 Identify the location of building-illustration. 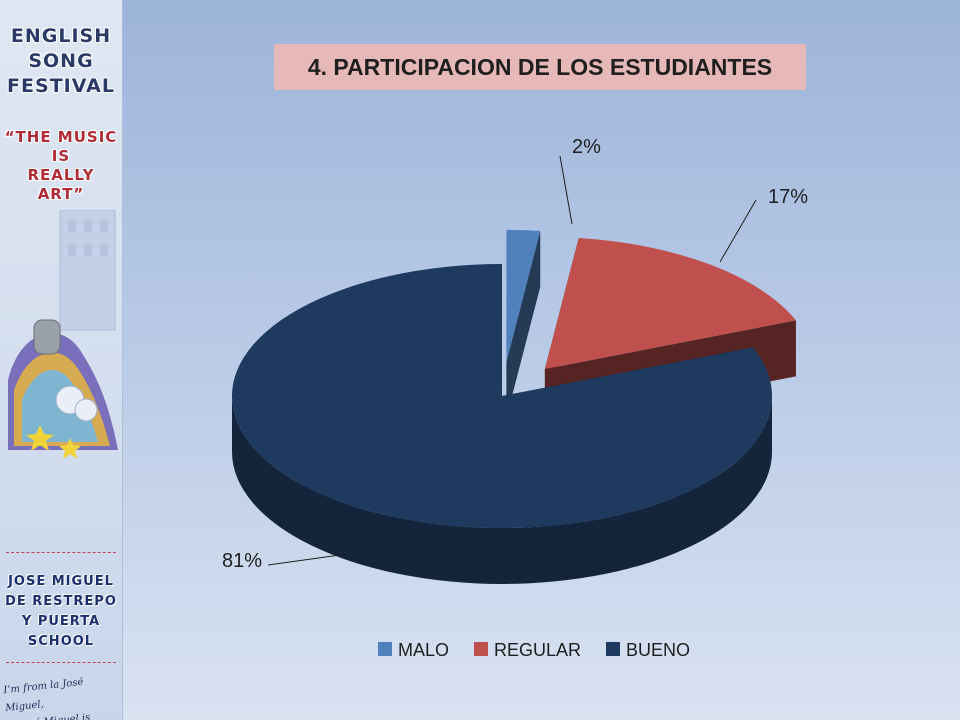
(63, 334).